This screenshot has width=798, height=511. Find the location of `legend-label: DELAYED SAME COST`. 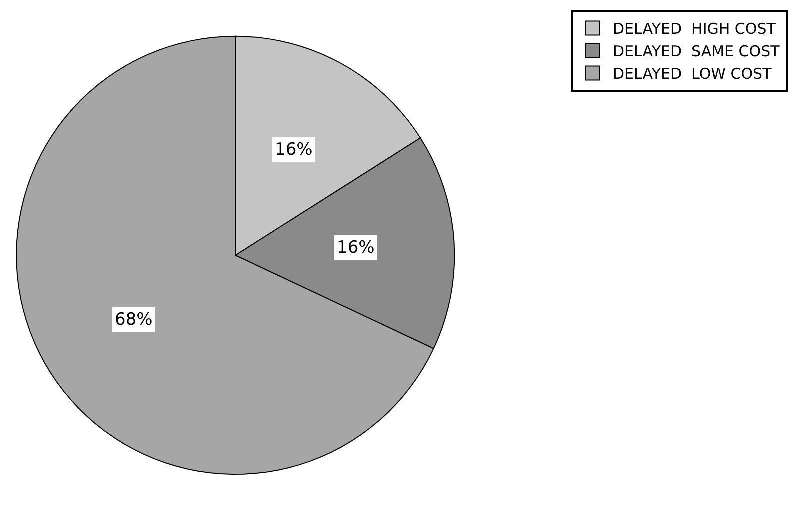

legend-label: DELAYED SAME COST is located at coordinates (697, 51).